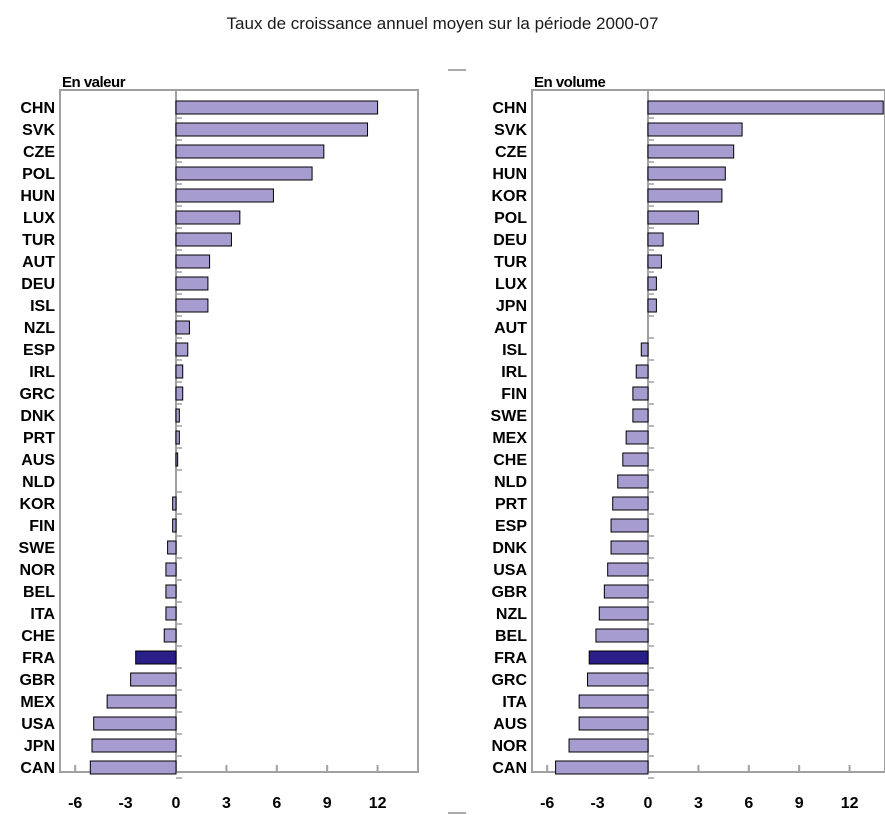 The height and width of the screenshot is (815, 885). I want to click on category-label-nor: NOR, so click(37, 570).